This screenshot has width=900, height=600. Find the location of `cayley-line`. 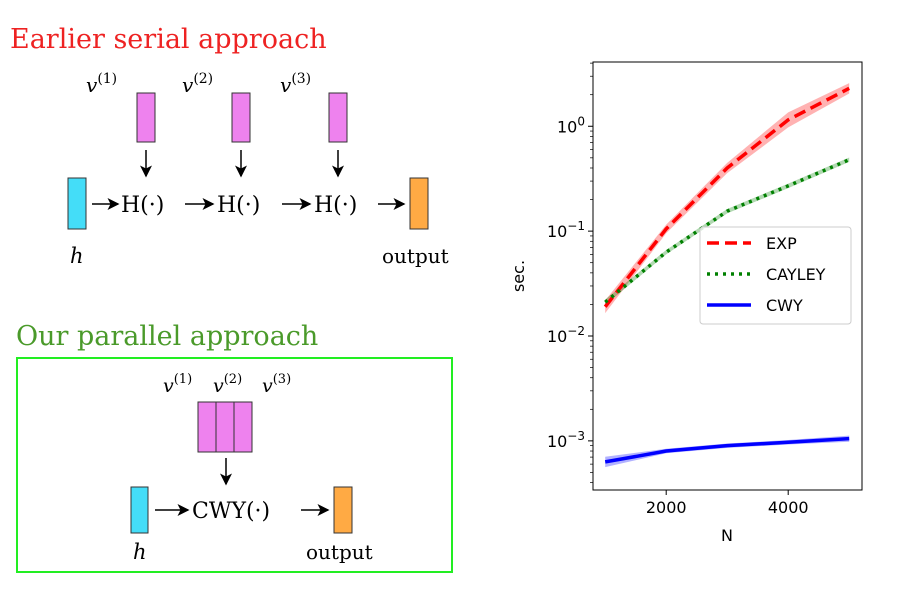

cayley-line is located at coordinates (727, 231).